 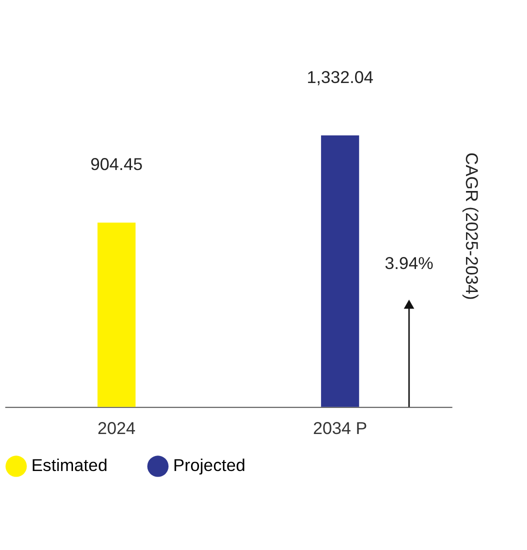 I want to click on legend-label: Projected, so click(x=209, y=466).